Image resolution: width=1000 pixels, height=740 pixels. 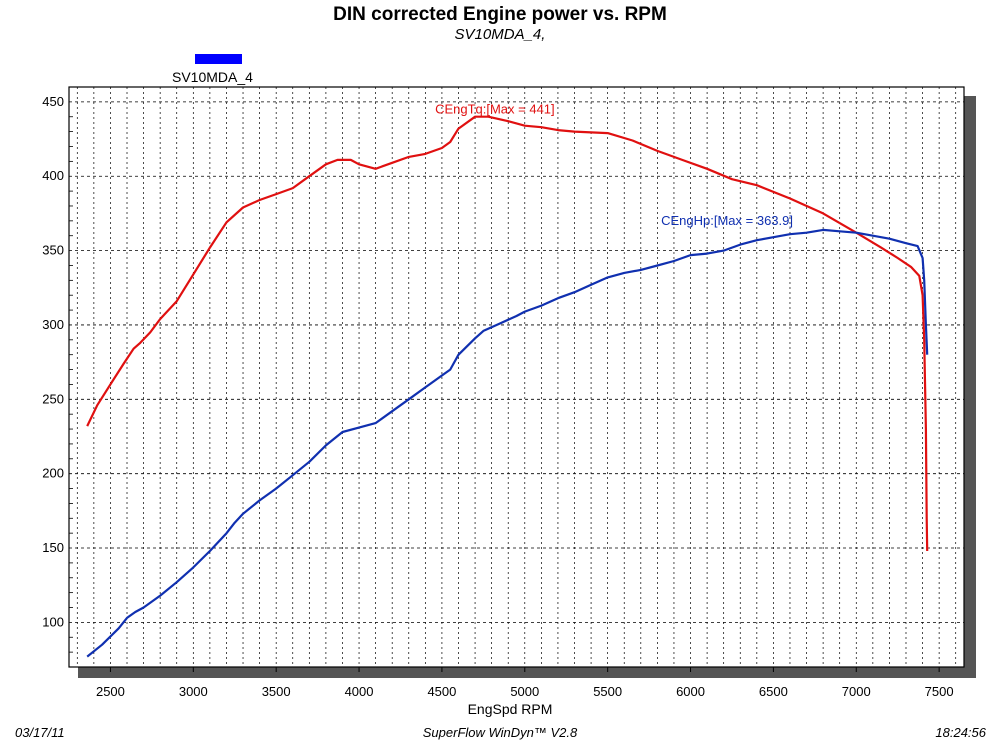 I want to click on series-annotation-cengtq: CEngTq:[Max = 441], so click(x=495, y=109).